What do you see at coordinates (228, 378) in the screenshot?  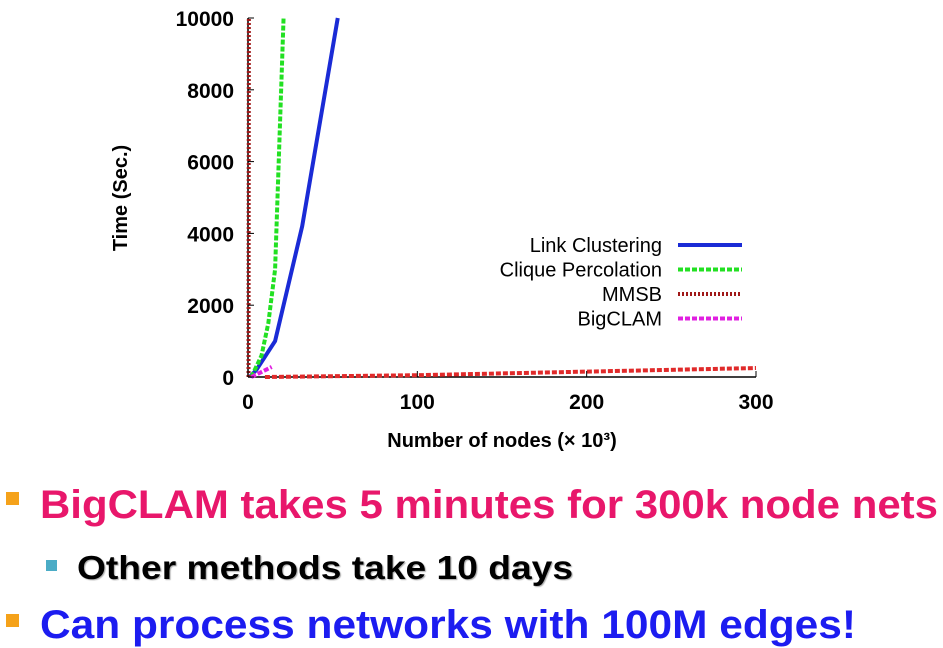 I see `y-tick-label: 0` at bounding box center [228, 378].